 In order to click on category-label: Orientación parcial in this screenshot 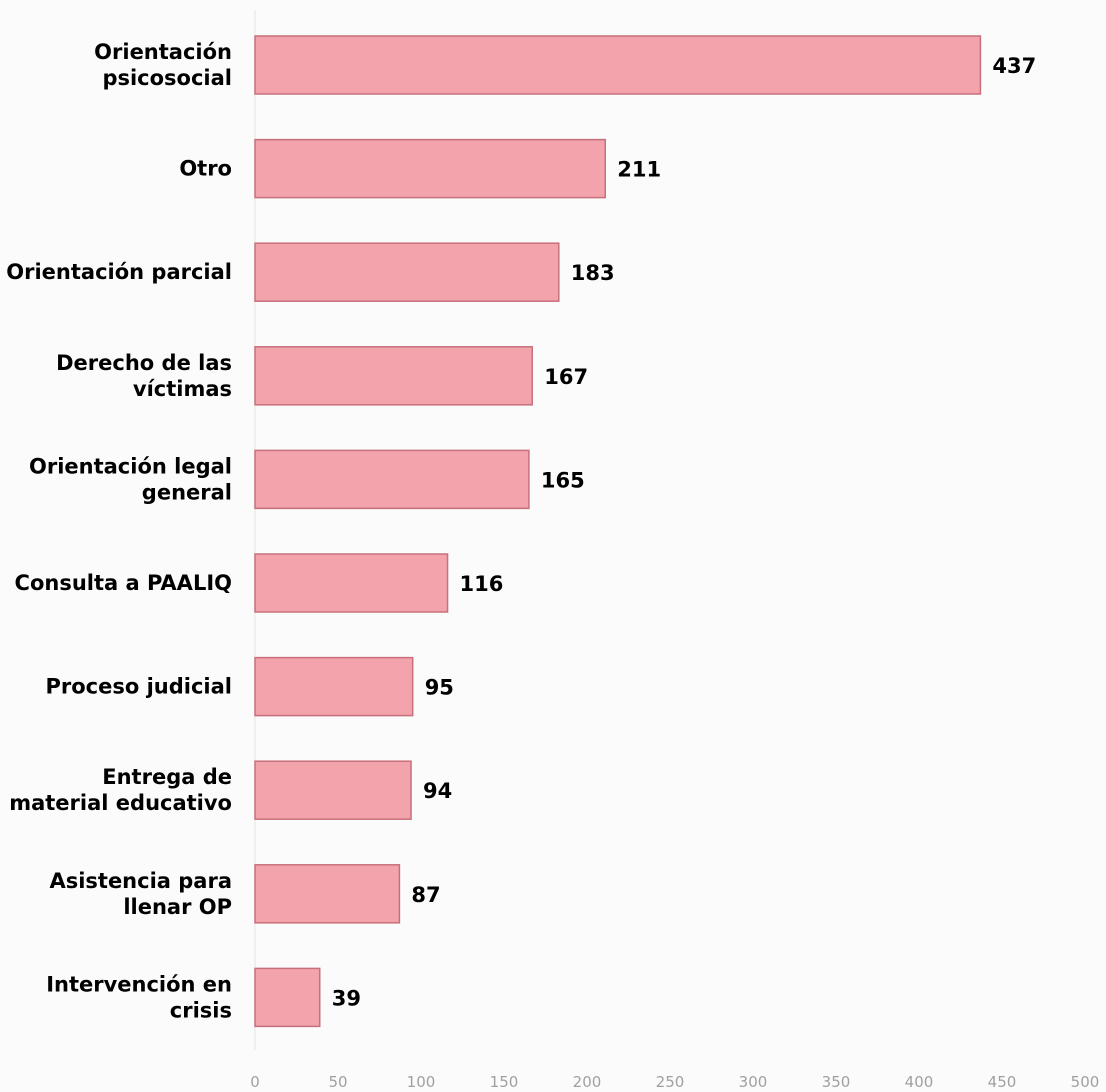, I will do `click(119, 272)`.